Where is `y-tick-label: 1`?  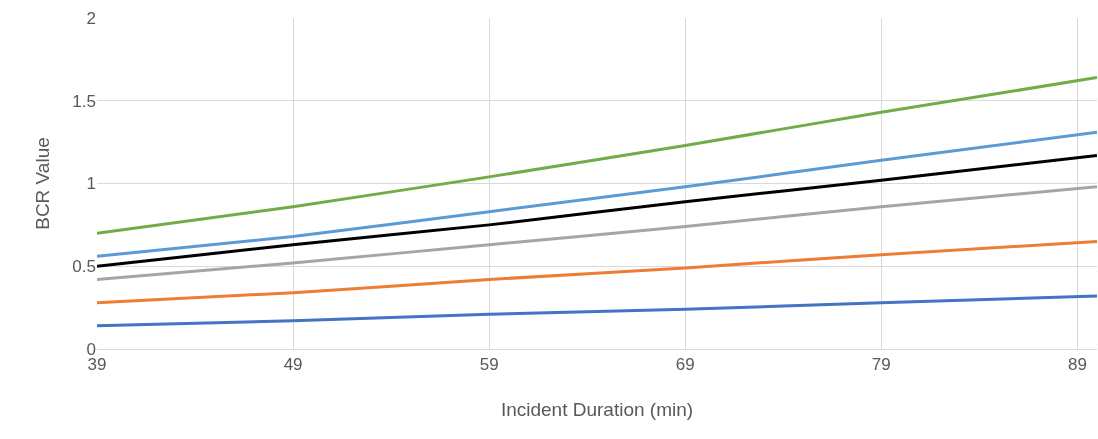 y-tick-label: 1 is located at coordinates (91, 184).